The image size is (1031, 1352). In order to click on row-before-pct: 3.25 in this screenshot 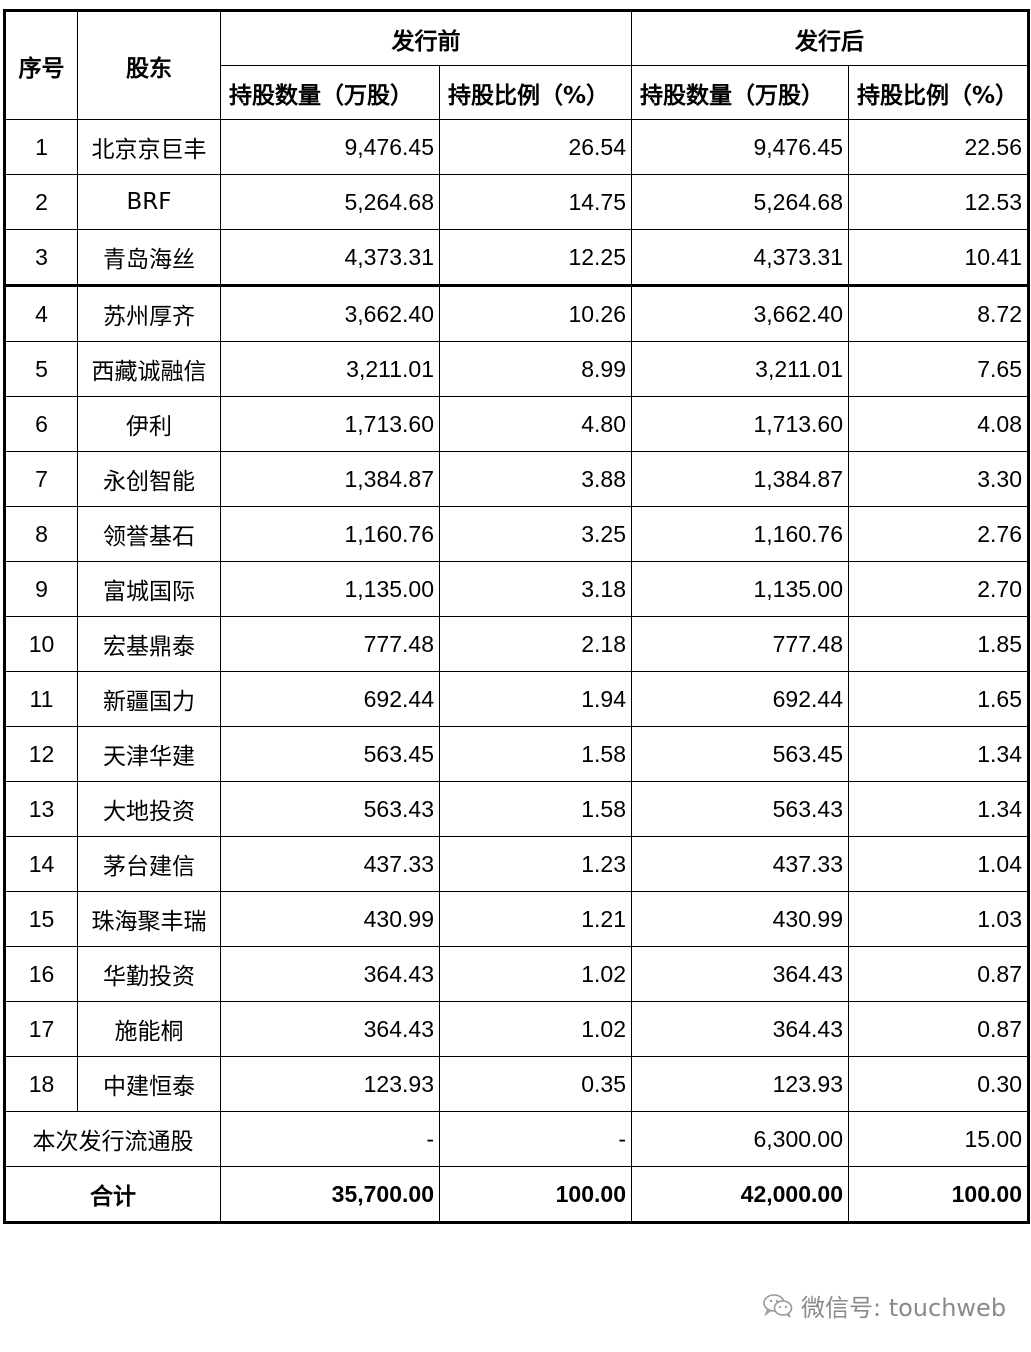, I will do `click(535, 534)`.